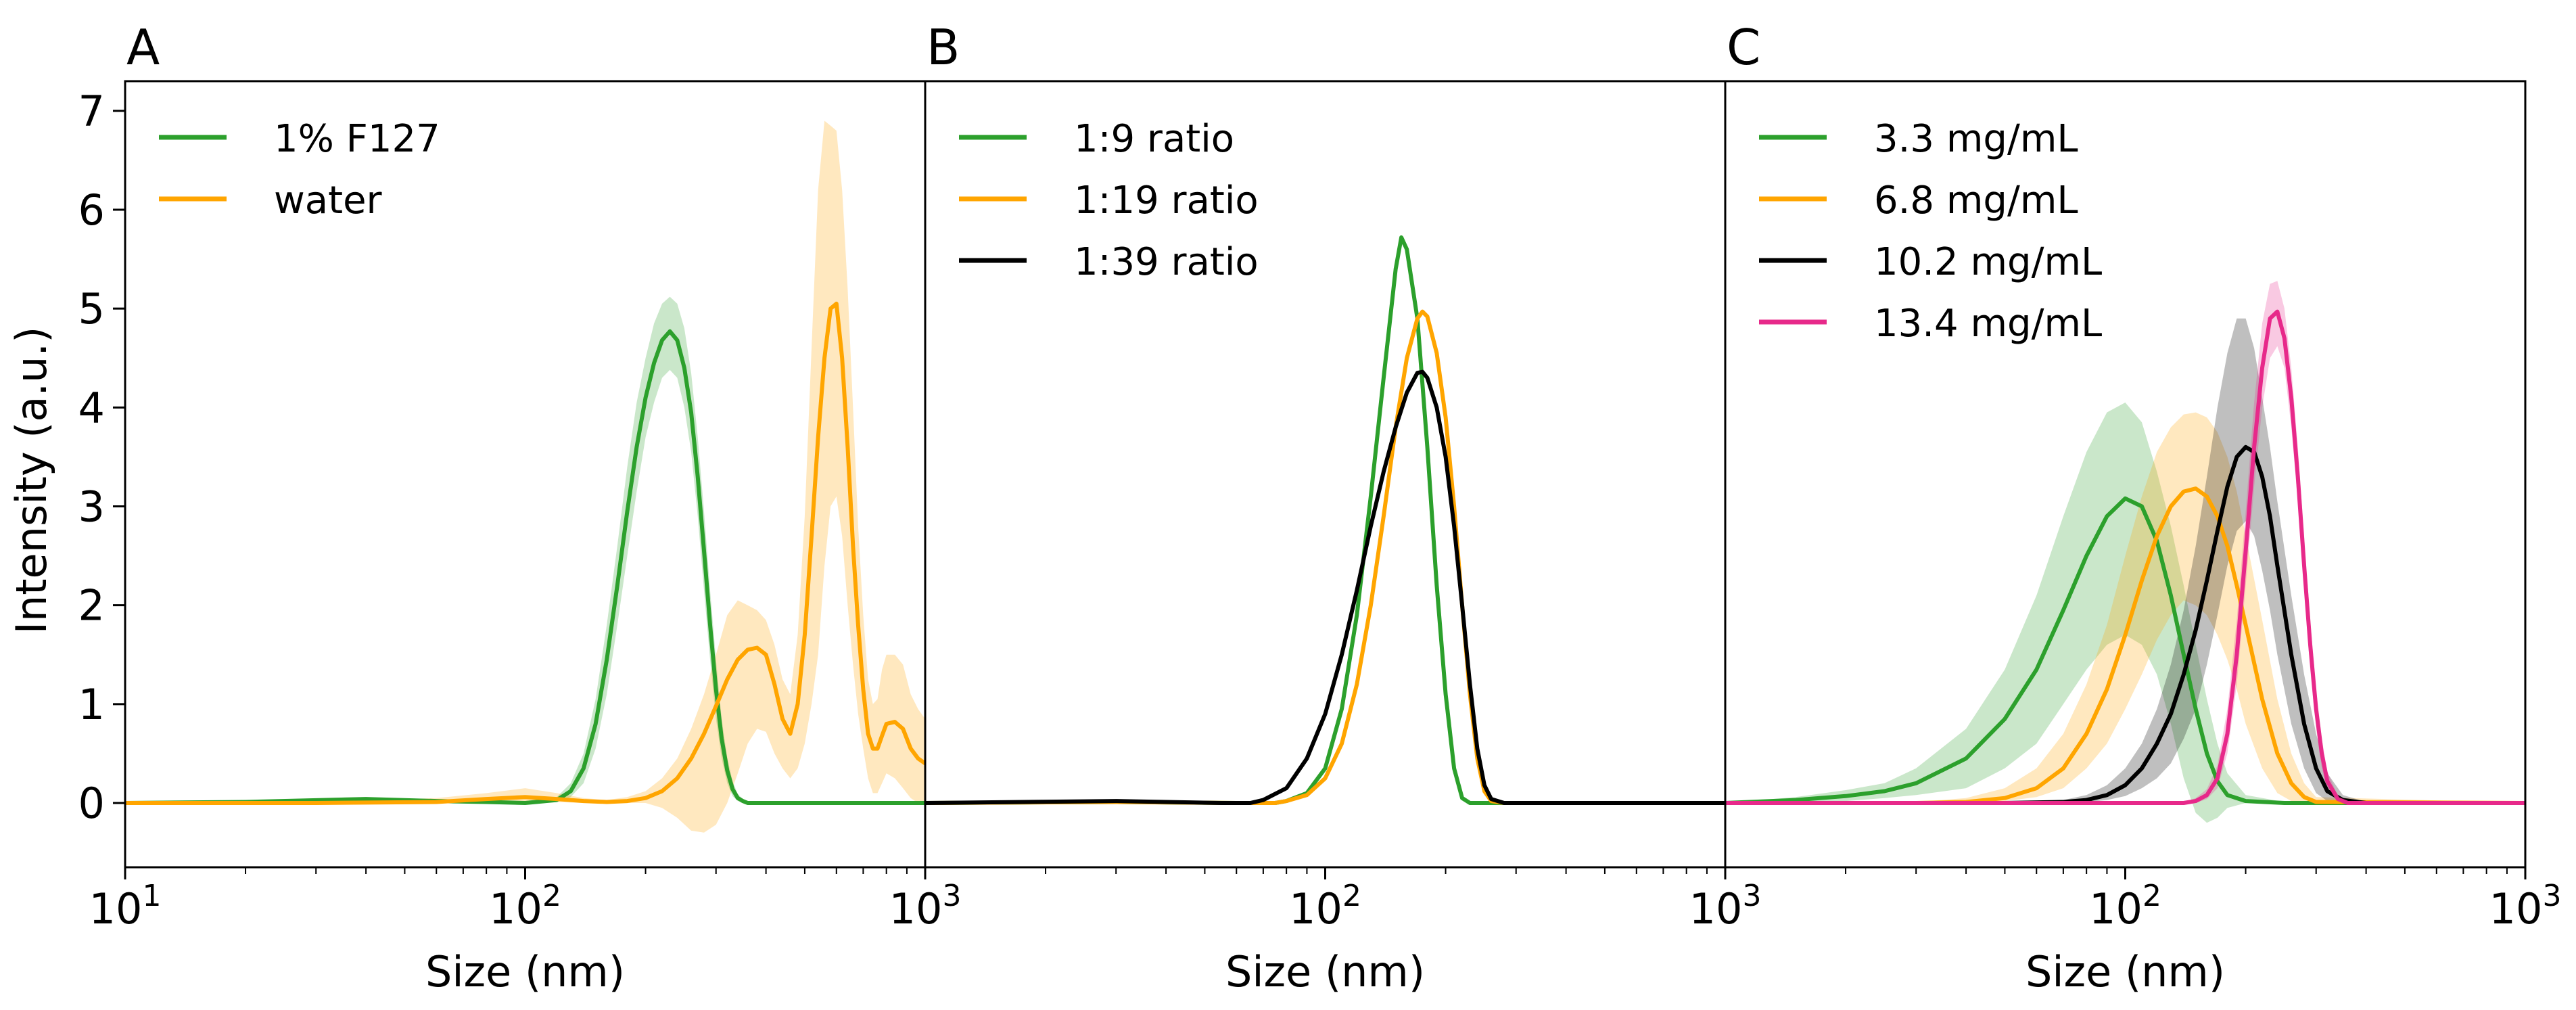 The image size is (2576, 1010). Describe the element at coordinates (1154, 139) in the screenshot. I see `legend-label-1-9-ratio: 1:9 ratio` at that location.